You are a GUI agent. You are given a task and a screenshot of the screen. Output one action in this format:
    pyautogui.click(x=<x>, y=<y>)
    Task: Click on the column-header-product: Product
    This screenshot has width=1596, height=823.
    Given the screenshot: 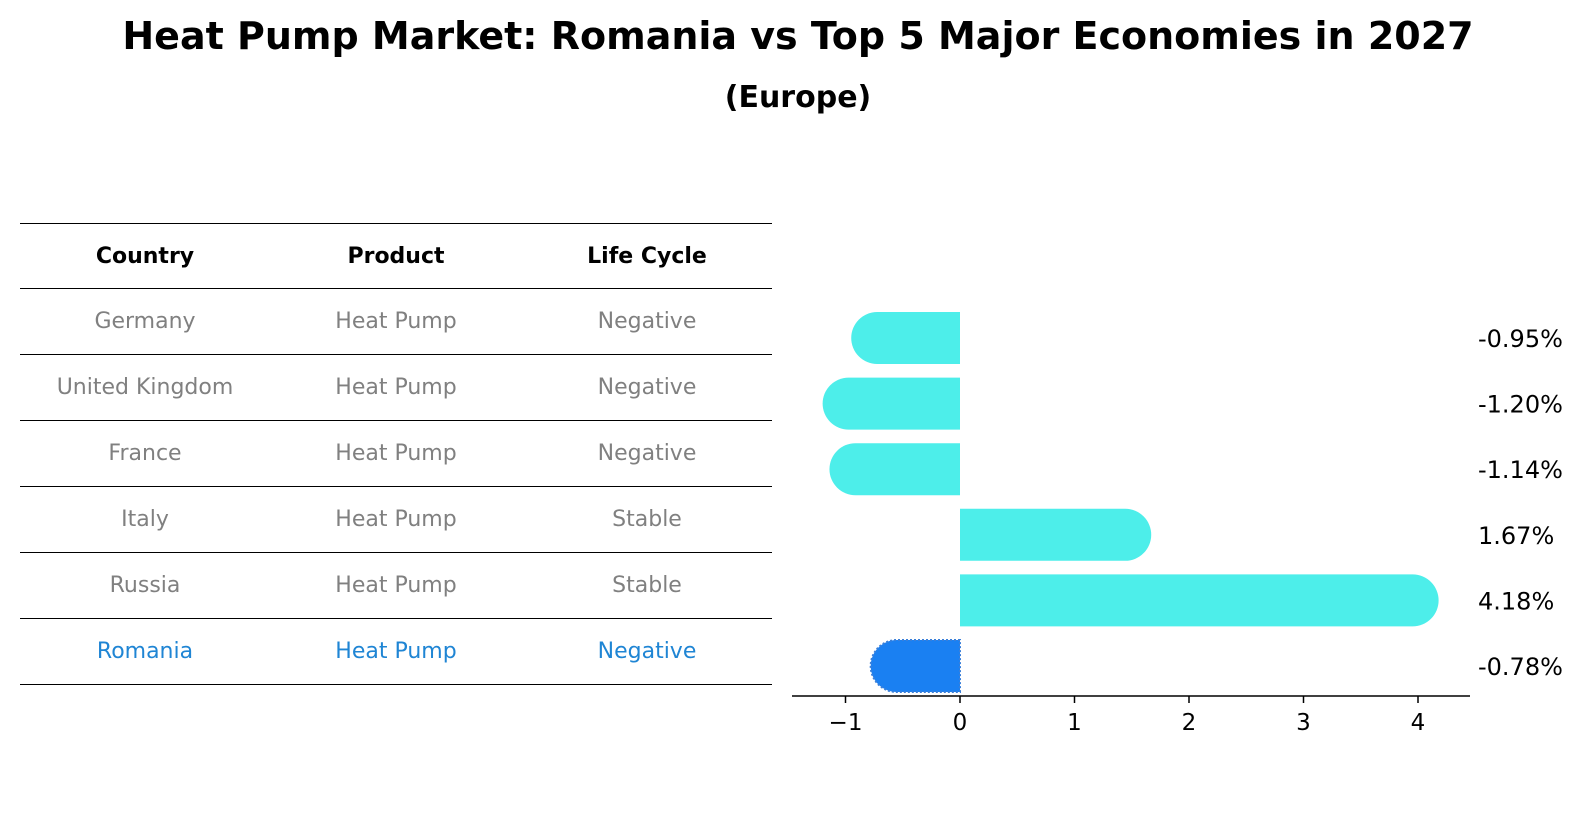 What is the action you would take?
    pyautogui.click(x=396, y=256)
    